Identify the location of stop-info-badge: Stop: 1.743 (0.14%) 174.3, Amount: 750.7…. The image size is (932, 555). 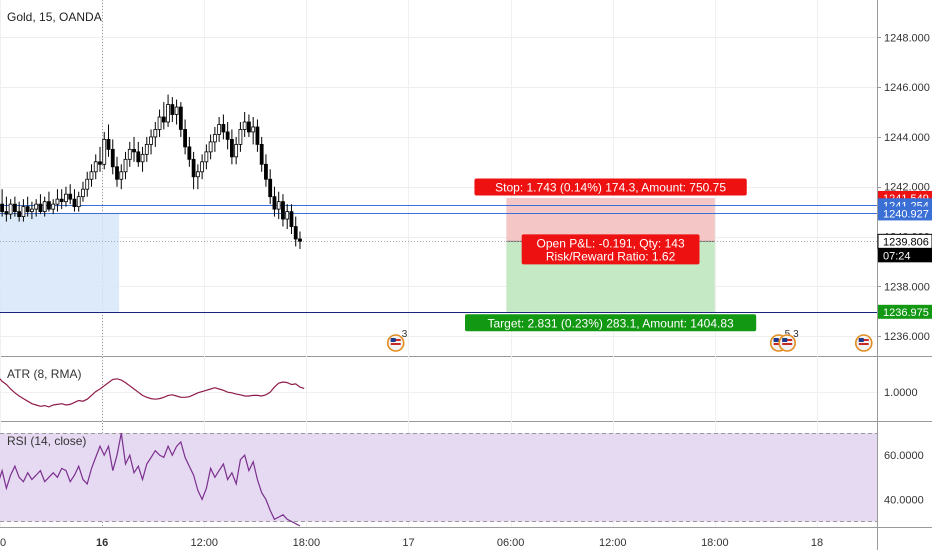
(610, 187).